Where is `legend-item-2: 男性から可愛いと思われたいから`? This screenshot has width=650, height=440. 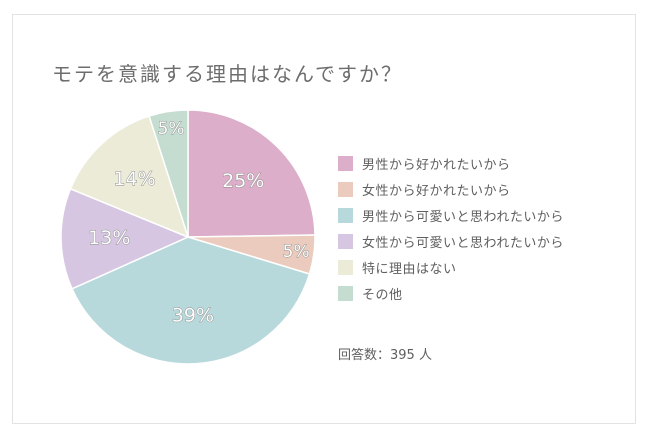
legend-item-2: 男性から可愛いと思われたいから is located at coordinates (451, 215).